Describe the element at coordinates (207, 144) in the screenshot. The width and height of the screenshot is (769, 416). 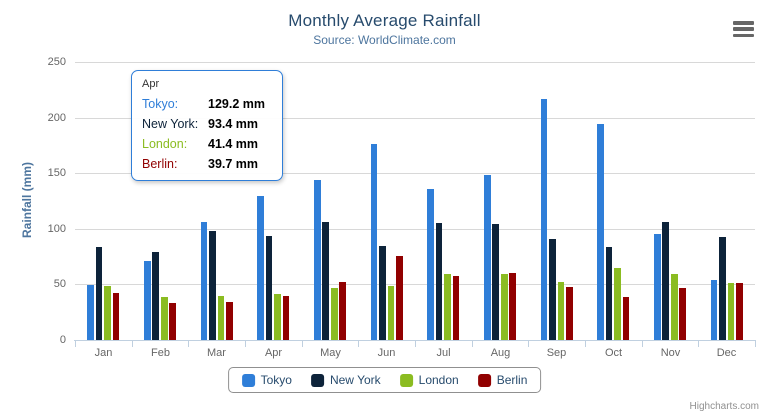
I see `tooltip-row: London: 41.4 mm` at that location.